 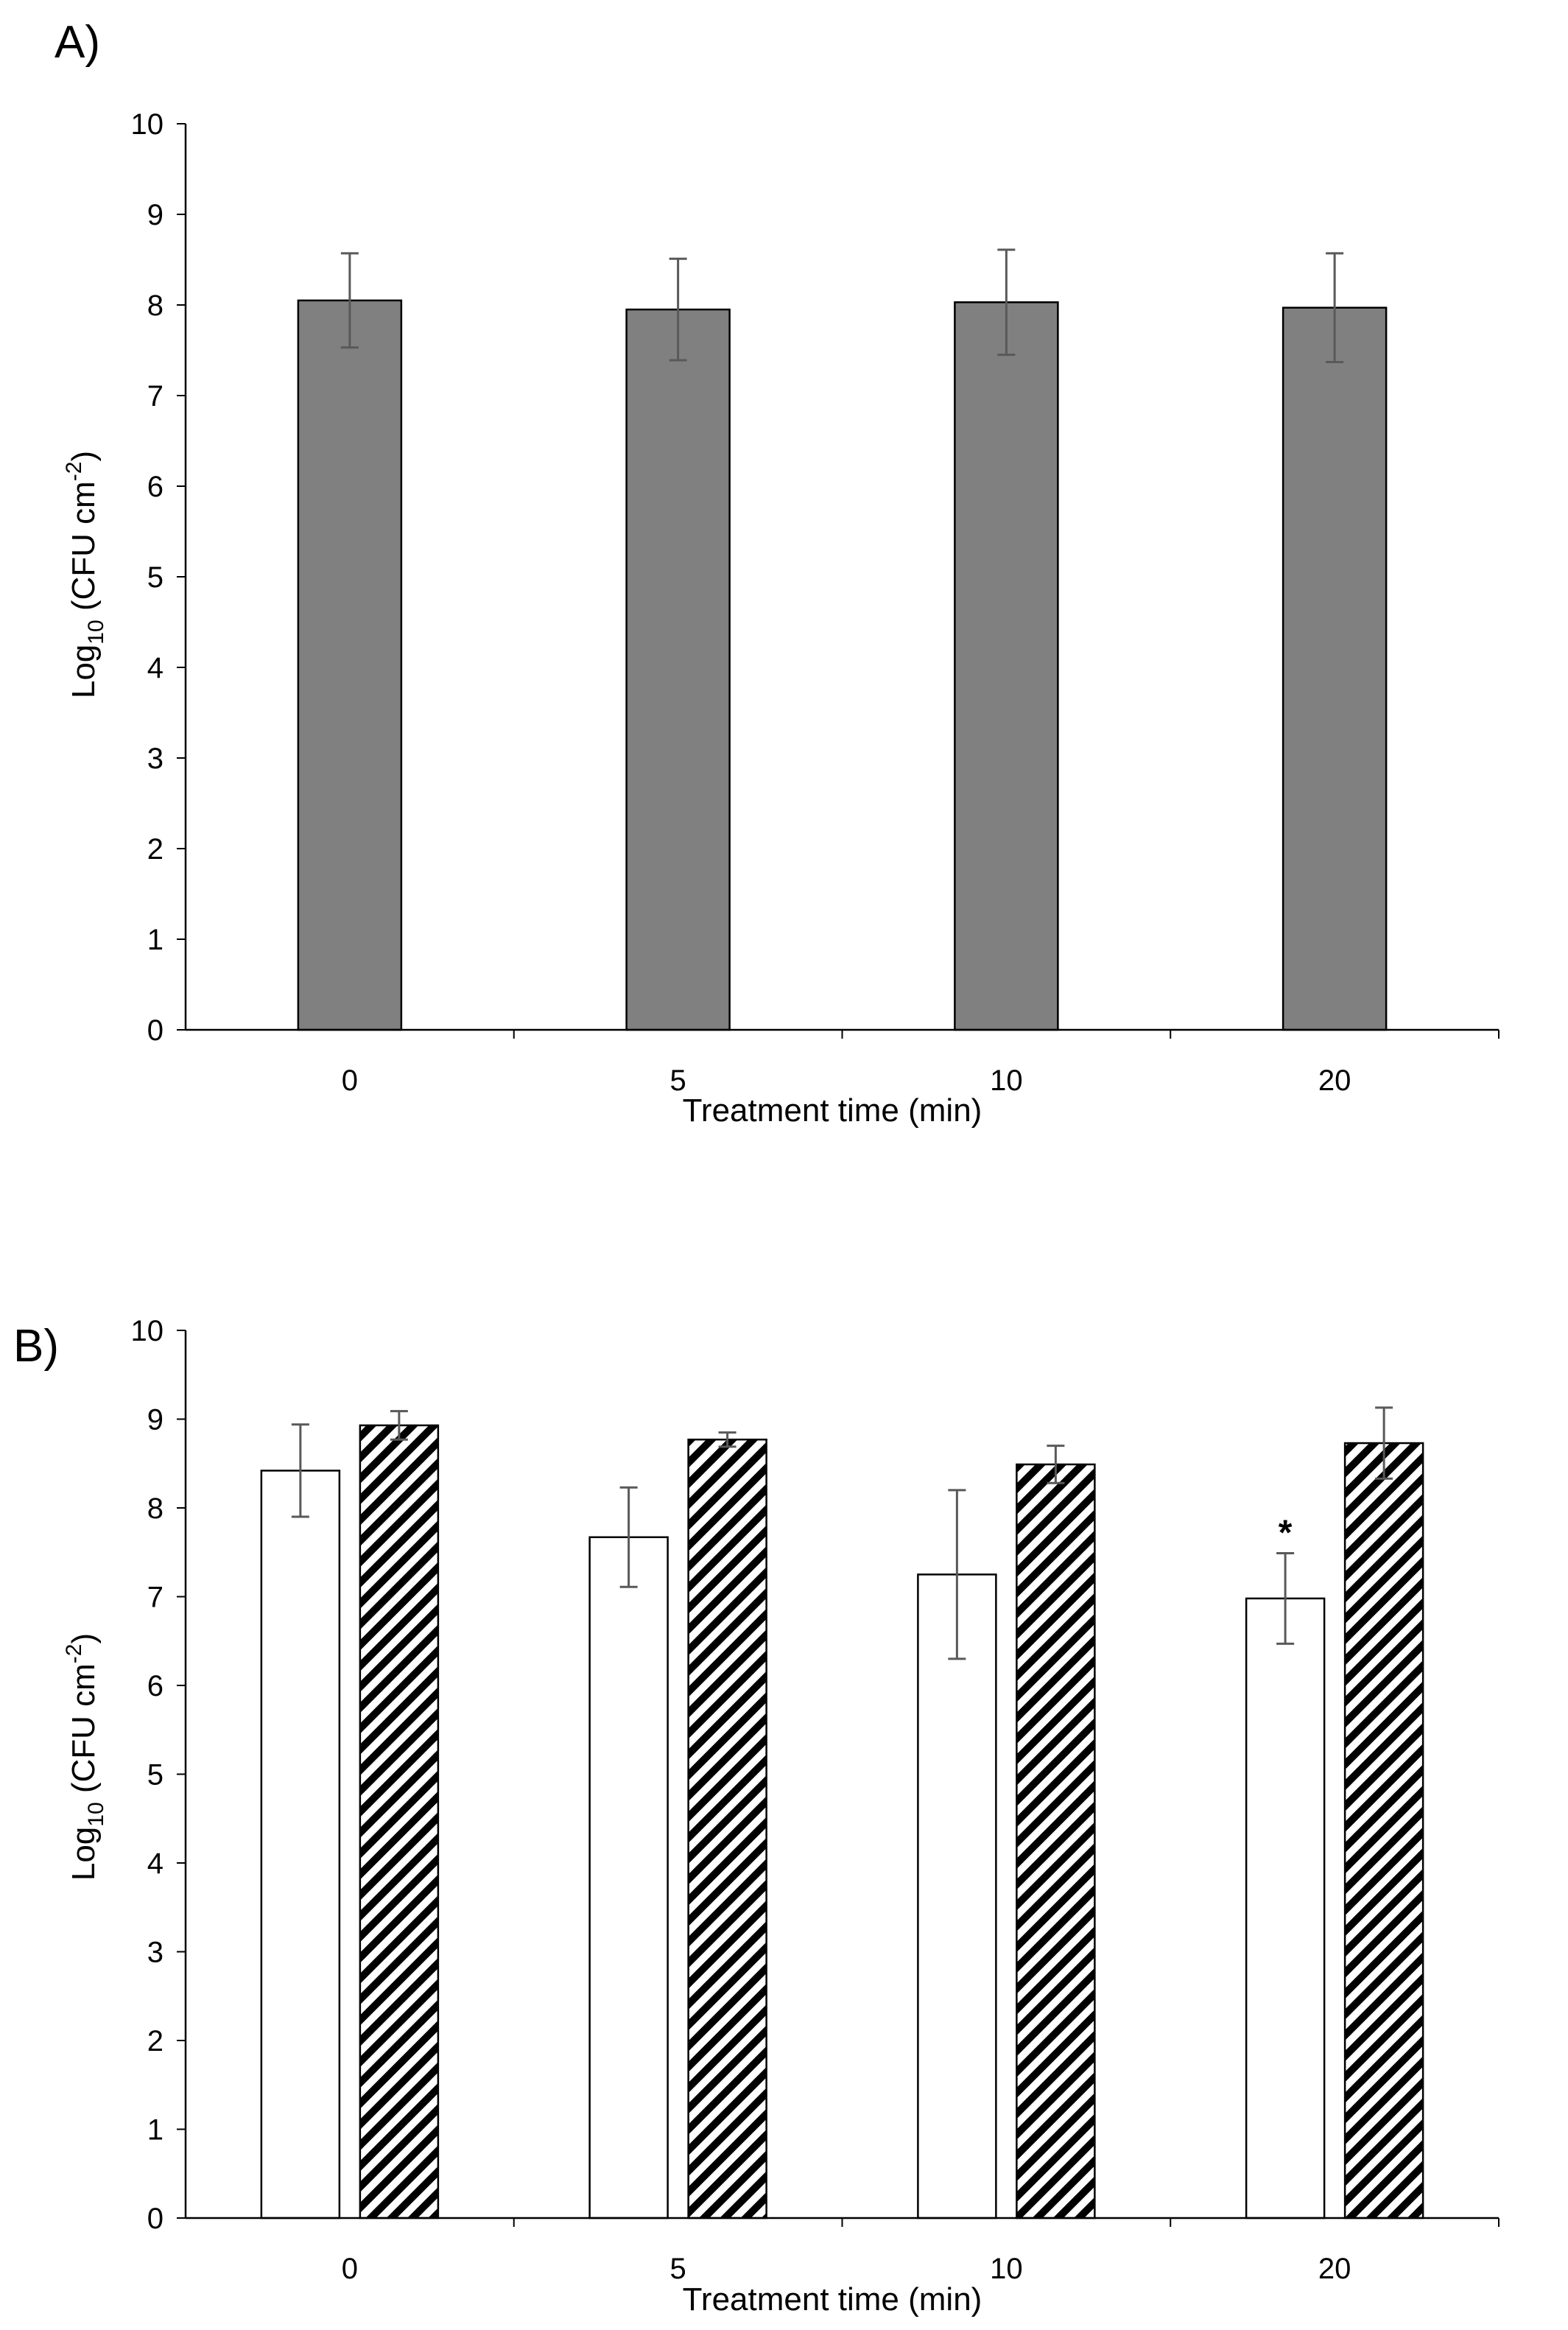 I want to click on panel-b-y-axis-title-text: Log10 (CFU cm-2), so click(x=85, y=1757).